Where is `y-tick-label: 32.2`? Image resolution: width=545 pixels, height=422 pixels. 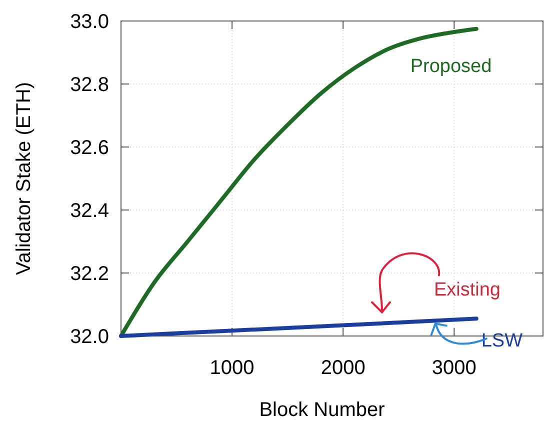 y-tick-label: 32.2 is located at coordinates (89, 274).